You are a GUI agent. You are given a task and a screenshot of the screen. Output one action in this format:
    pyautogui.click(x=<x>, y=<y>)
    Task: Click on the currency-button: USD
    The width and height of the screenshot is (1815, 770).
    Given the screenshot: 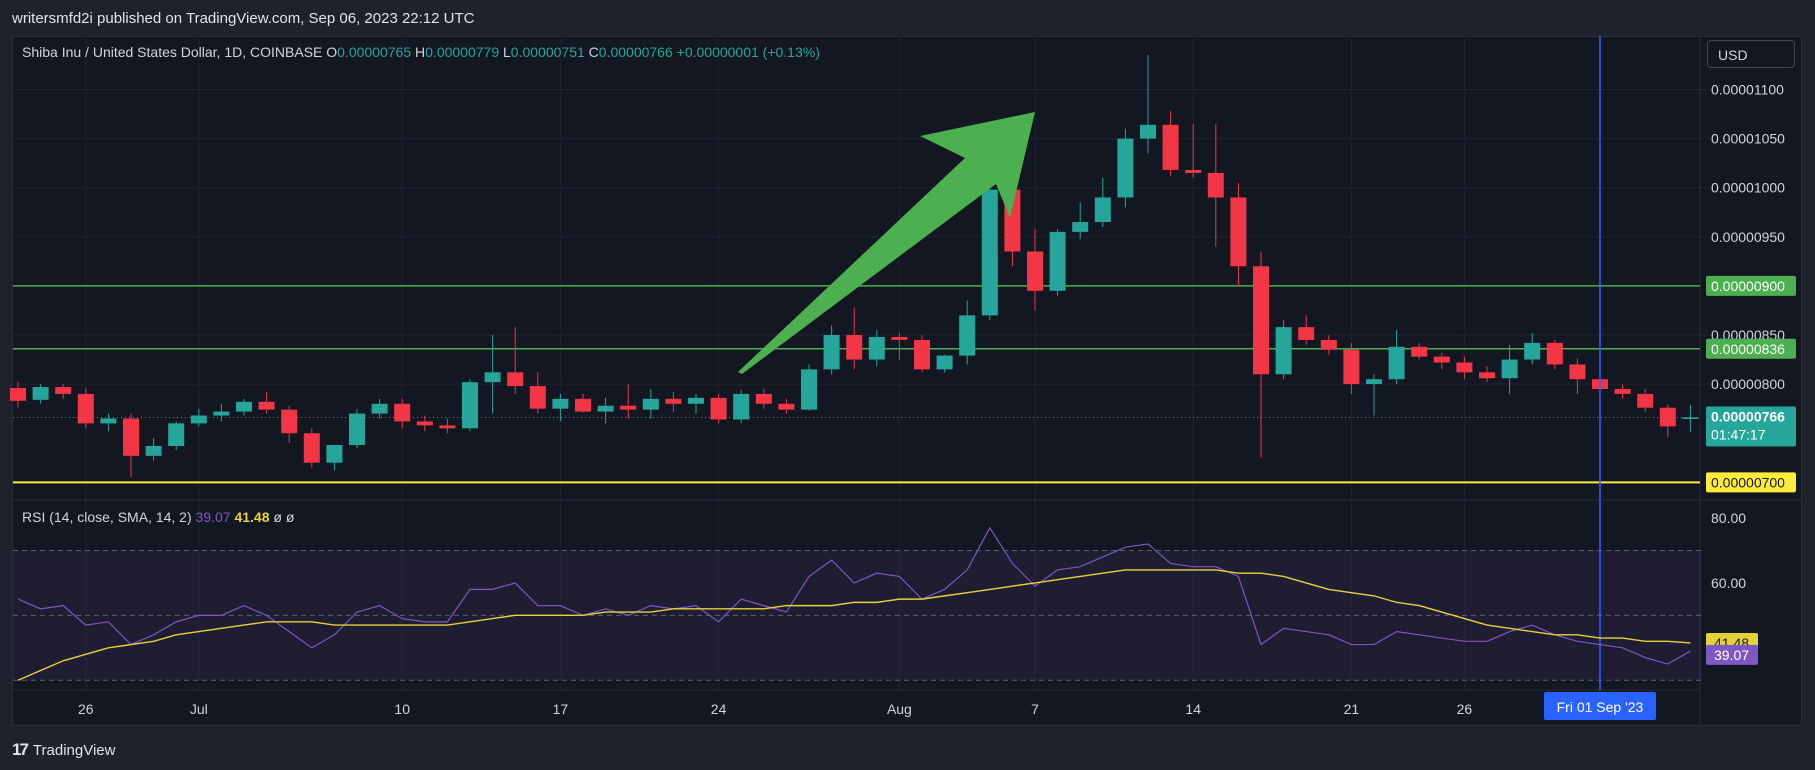 What is the action you would take?
    pyautogui.click(x=1751, y=54)
    